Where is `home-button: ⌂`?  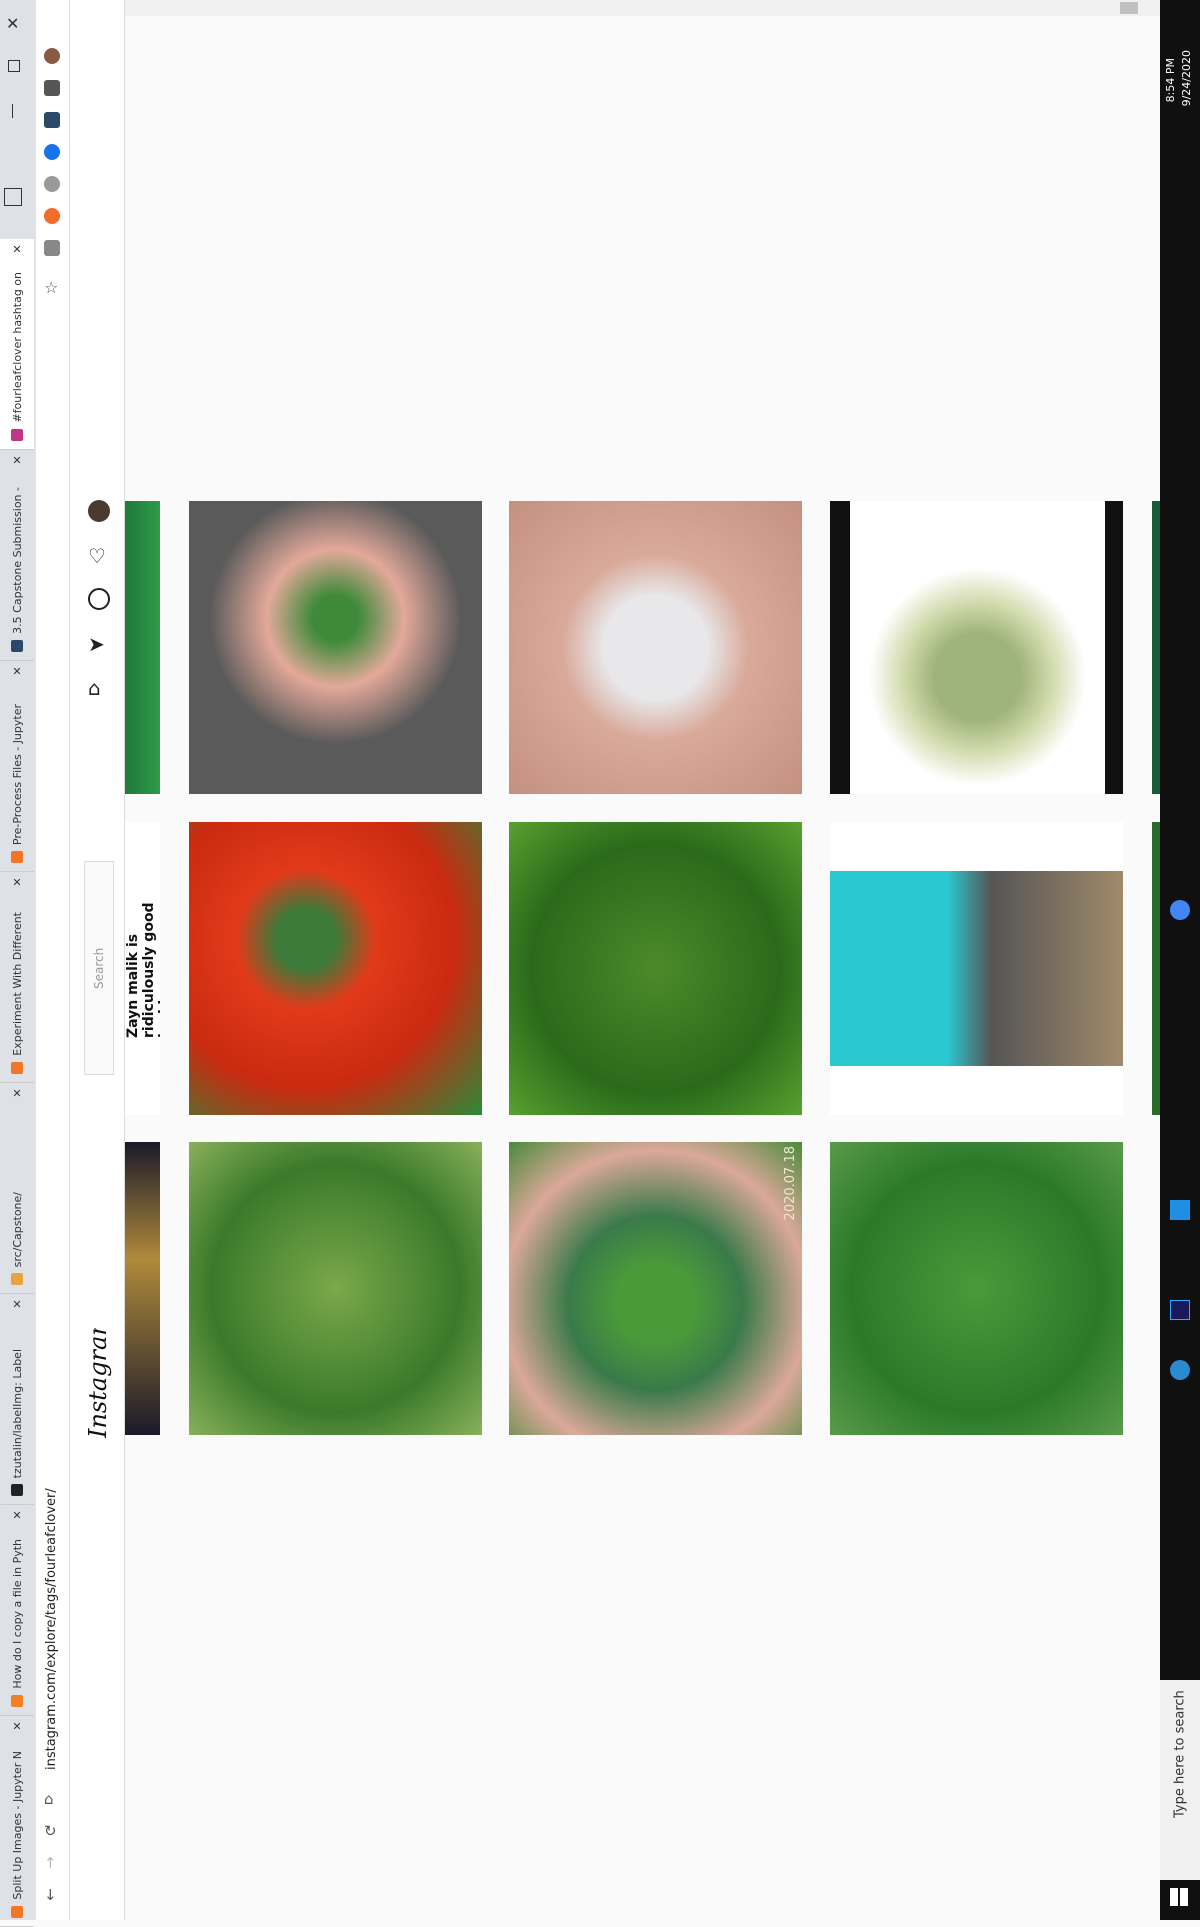 home-button: ⌂ is located at coordinates (49, 1799).